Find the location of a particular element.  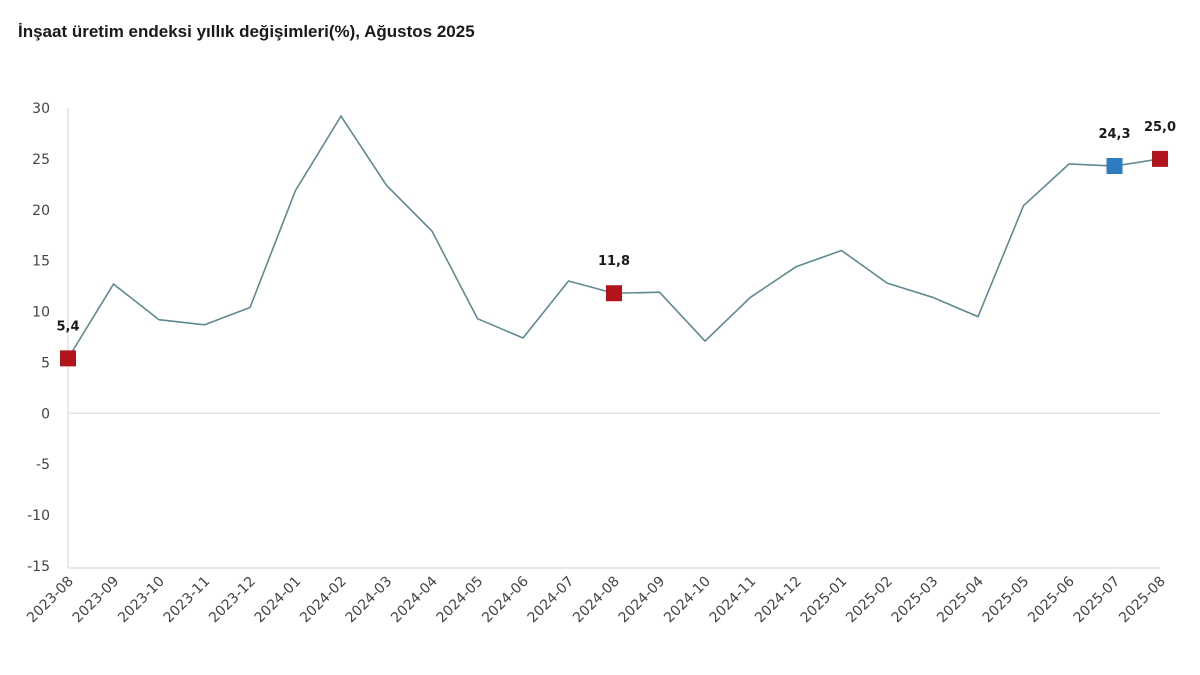

data-label: 25,0 is located at coordinates (1160, 127).